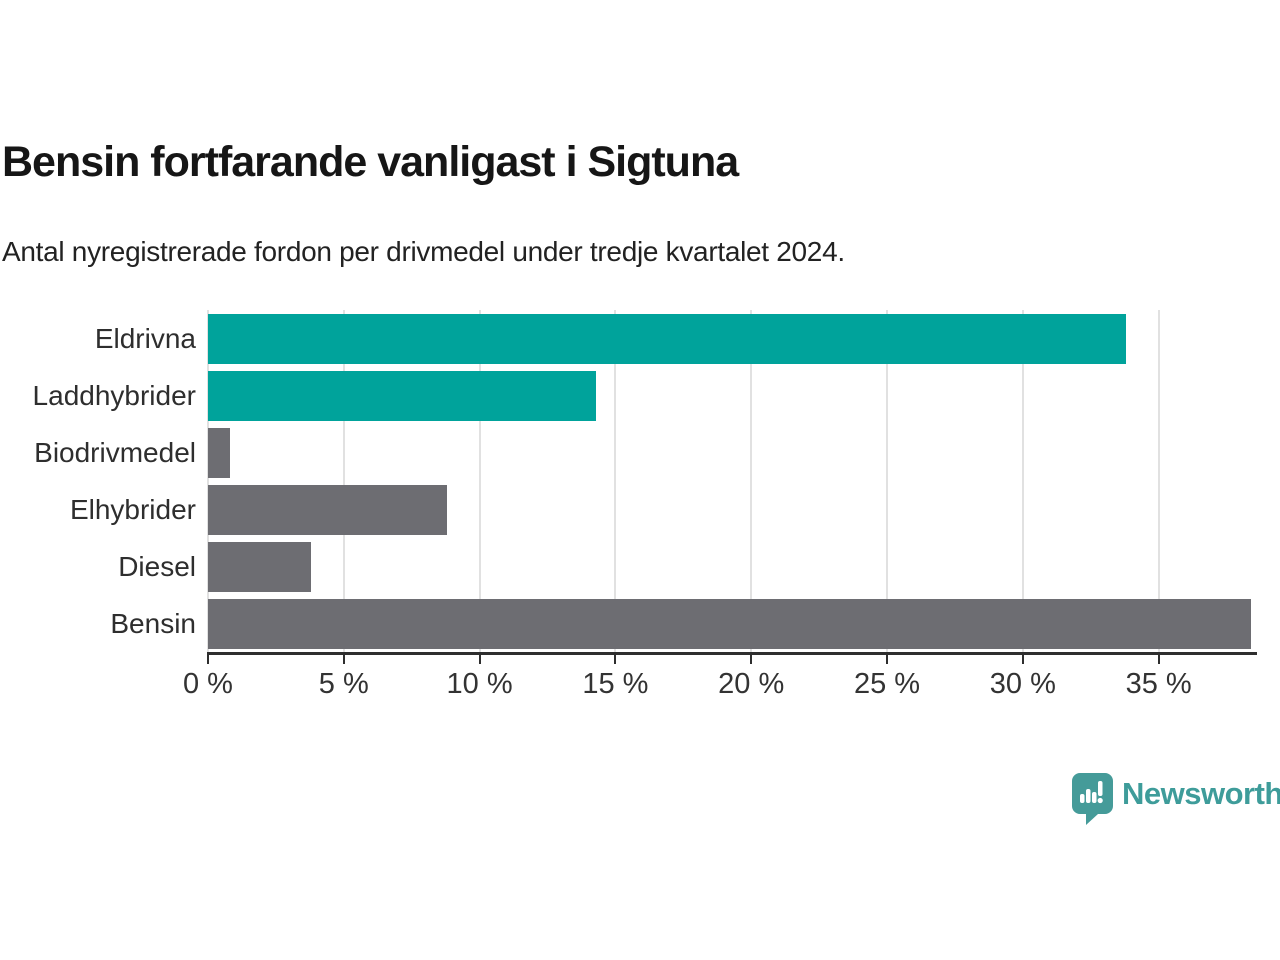  What do you see at coordinates (260, 566) in the screenshot?
I see `bar-diesel` at bounding box center [260, 566].